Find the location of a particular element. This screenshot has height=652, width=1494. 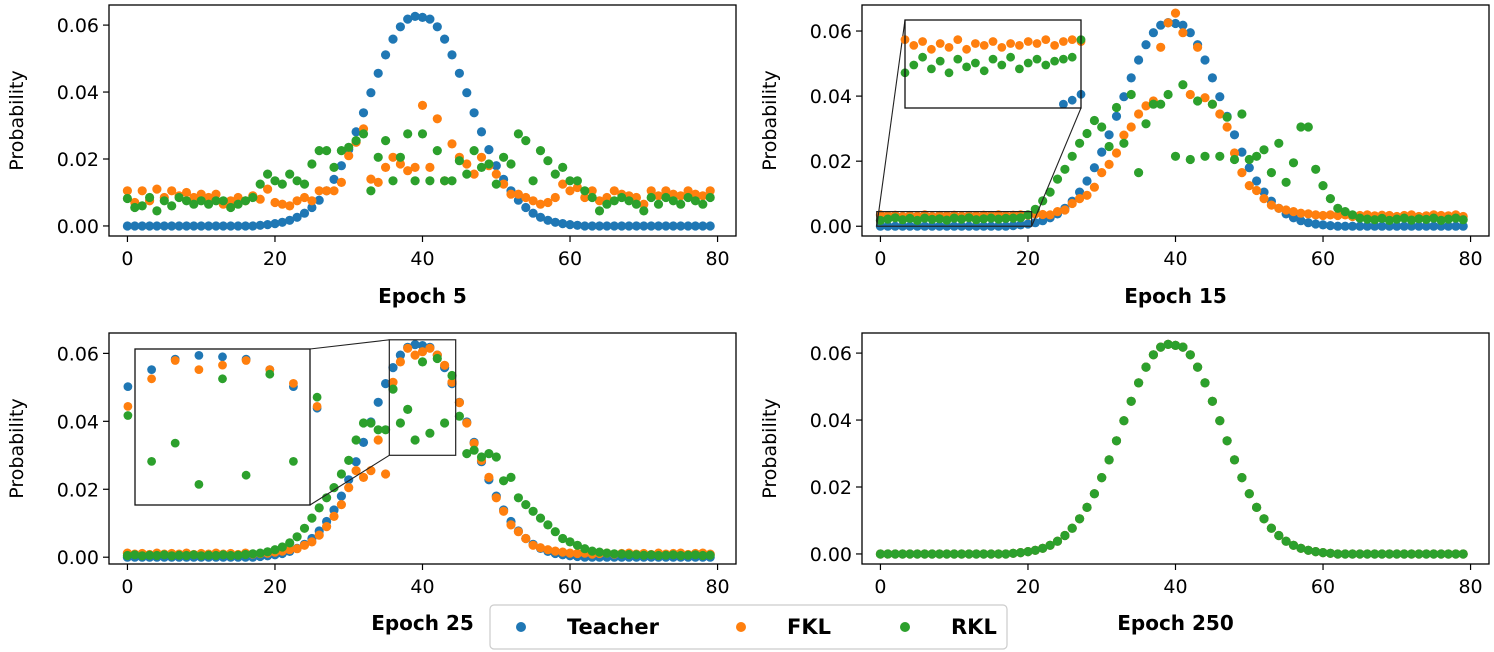

legend-label-fkl: FKL is located at coordinates (809, 627).